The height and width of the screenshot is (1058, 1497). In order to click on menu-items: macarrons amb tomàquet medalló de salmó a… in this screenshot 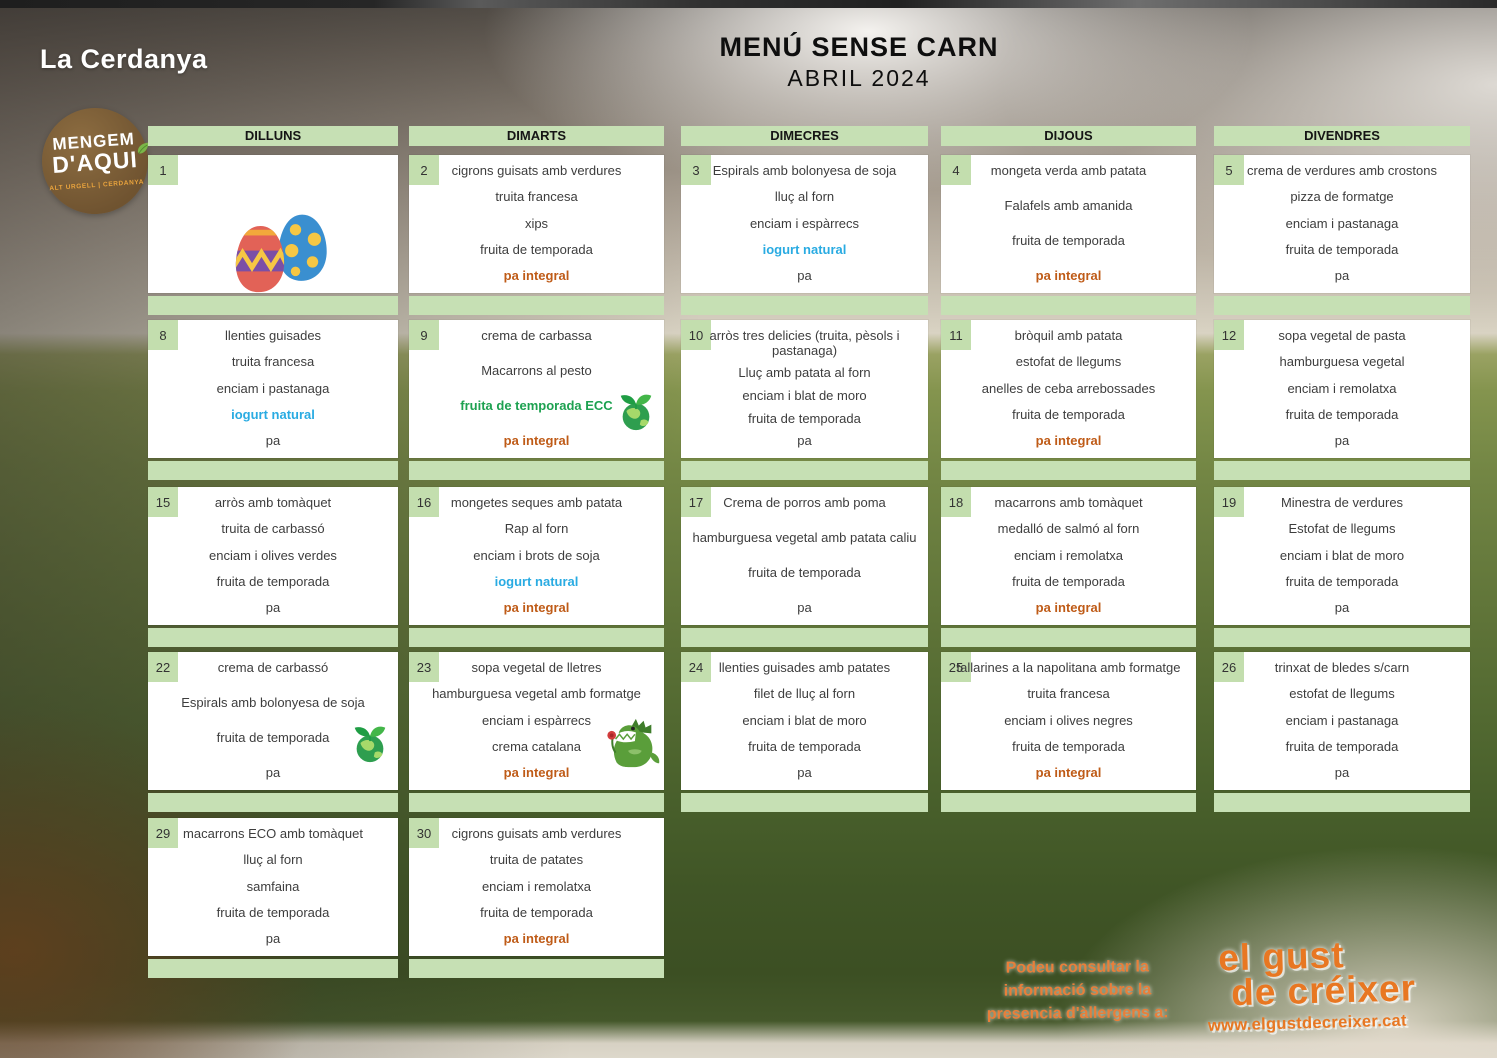, I will do `click(1068, 556)`.